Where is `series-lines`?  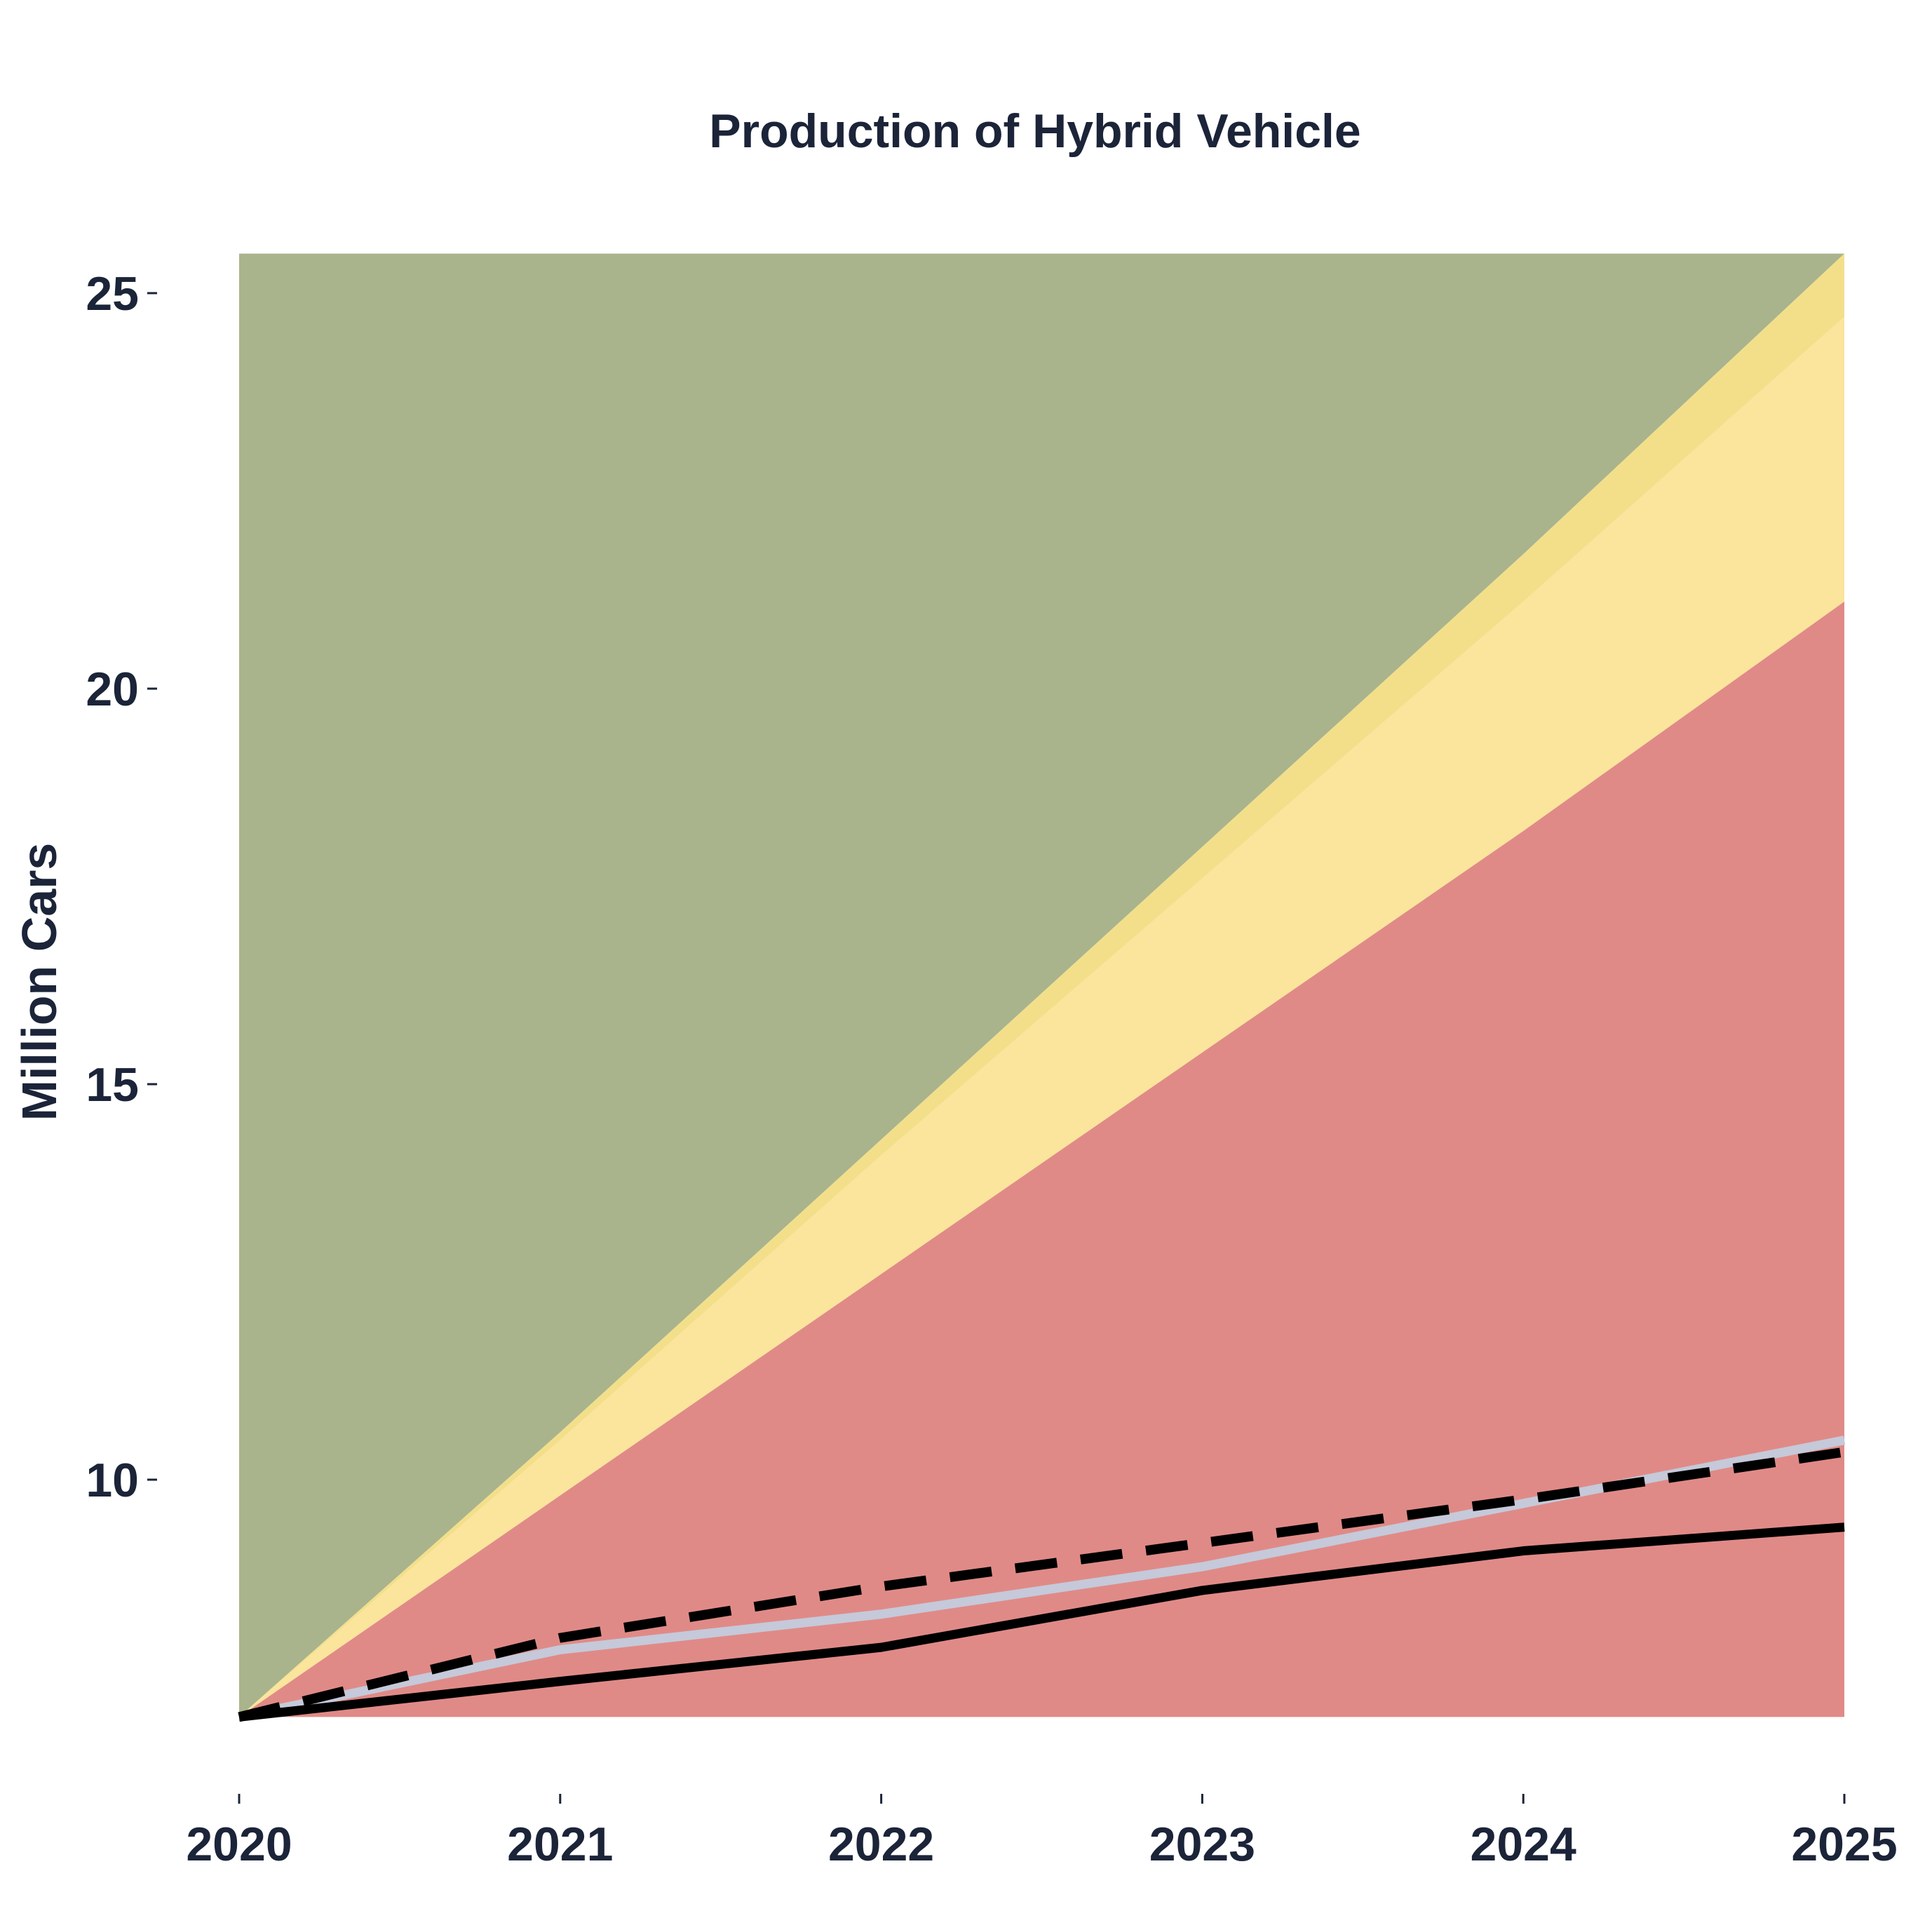 series-lines is located at coordinates (1042, 1579).